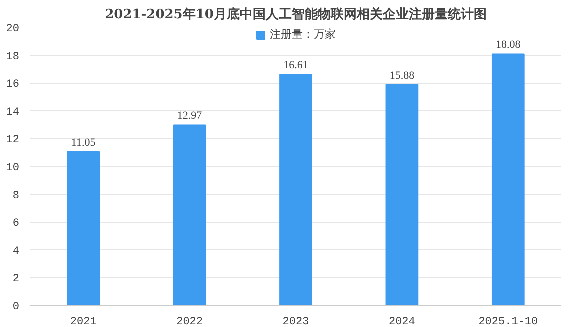 The width and height of the screenshot is (576, 327). I want to click on y-tick-label: 14, so click(13, 112).